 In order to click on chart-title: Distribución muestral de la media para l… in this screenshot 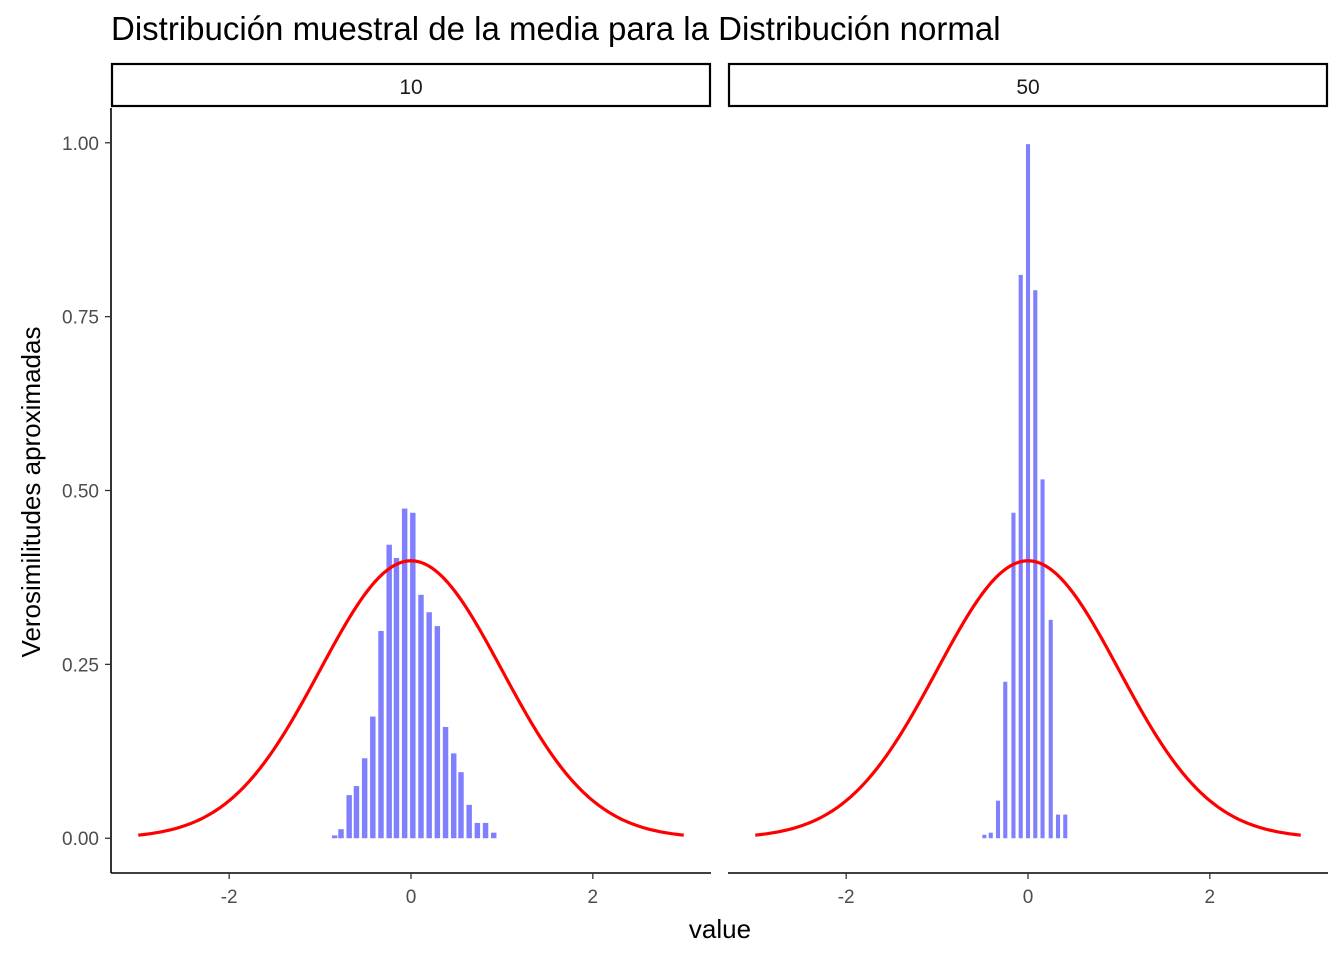, I will do `click(556, 28)`.